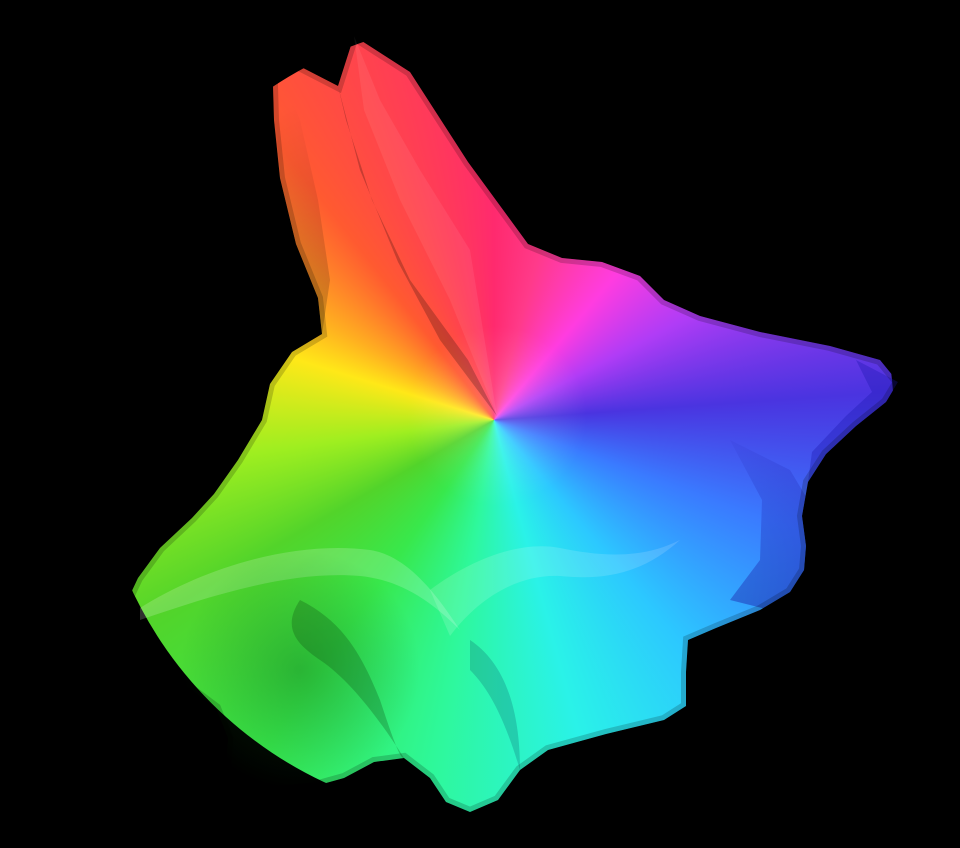 The height and width of the screenshot is (848, 960). Describe the element at coordinates (300, 589) in the screenshot. I see `lower-ridge-highlight` at that location.